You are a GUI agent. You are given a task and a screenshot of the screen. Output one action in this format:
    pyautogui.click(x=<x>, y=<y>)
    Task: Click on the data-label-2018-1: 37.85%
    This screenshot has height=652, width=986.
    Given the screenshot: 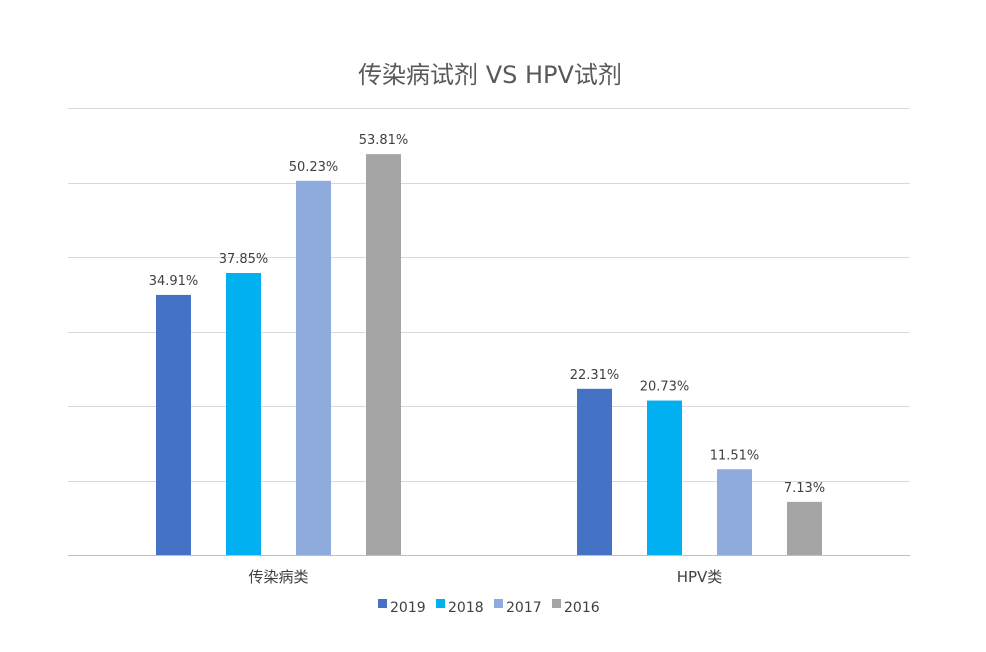 What is the action you would take?
    pyautogui.click(x=244, y=259)
    